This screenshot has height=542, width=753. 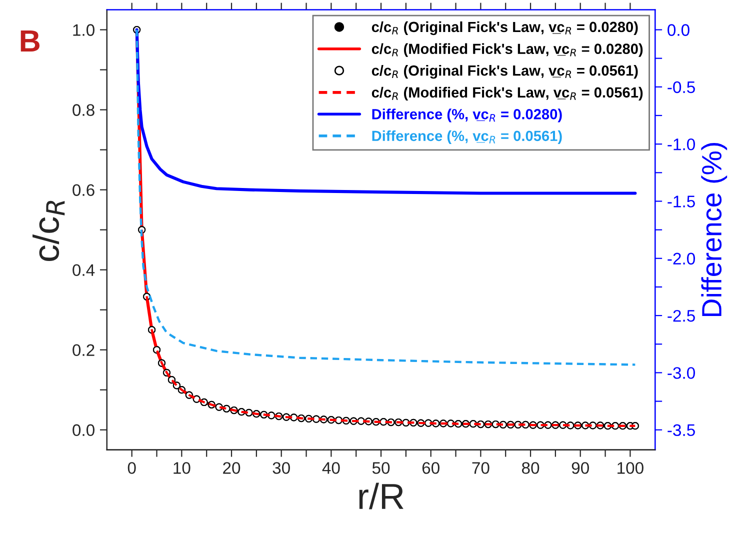 What do you see at coordinates (681, 316) in the screenshot?
I see `y2-tick-label: -2.5` at bounding box center [681, 316].